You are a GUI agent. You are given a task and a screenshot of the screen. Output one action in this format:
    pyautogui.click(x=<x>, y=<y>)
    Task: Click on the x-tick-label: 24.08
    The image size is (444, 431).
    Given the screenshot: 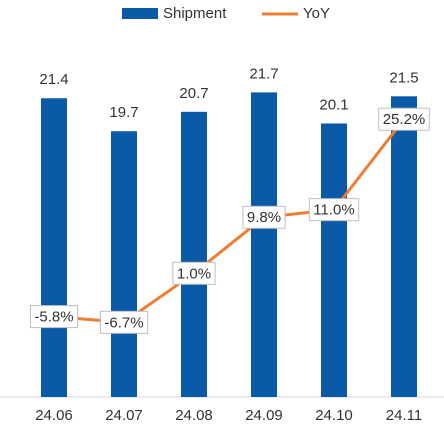 What is the action you would take?
    pyautogui.click(x=194, y=415)
    